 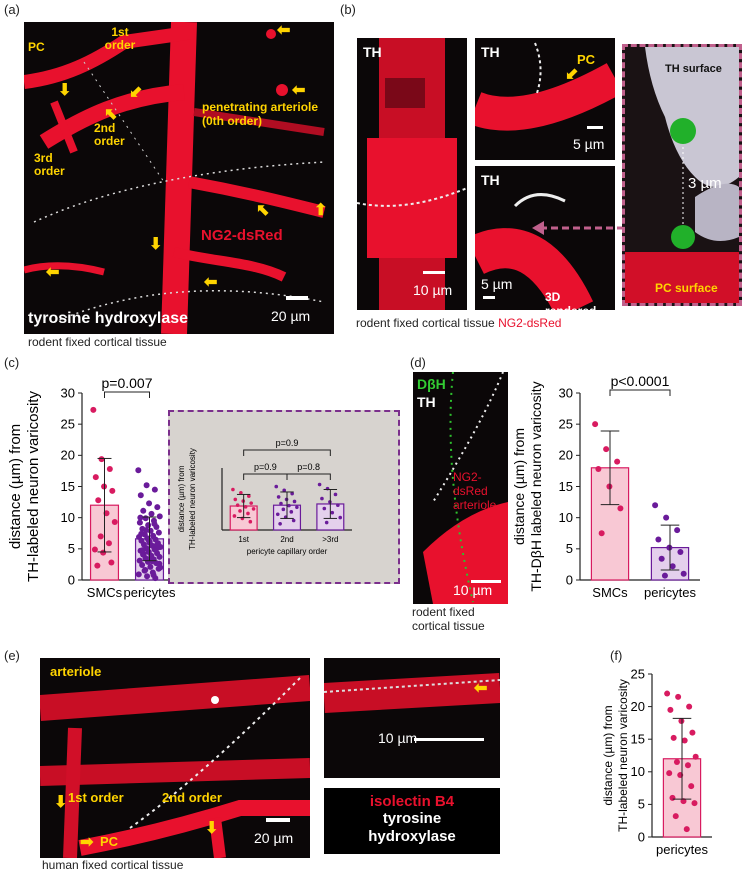 What do you see at coordinates (175, 766) in the screenshot?
I see `vessel-drawing-e` at bounding box center [175, 766].